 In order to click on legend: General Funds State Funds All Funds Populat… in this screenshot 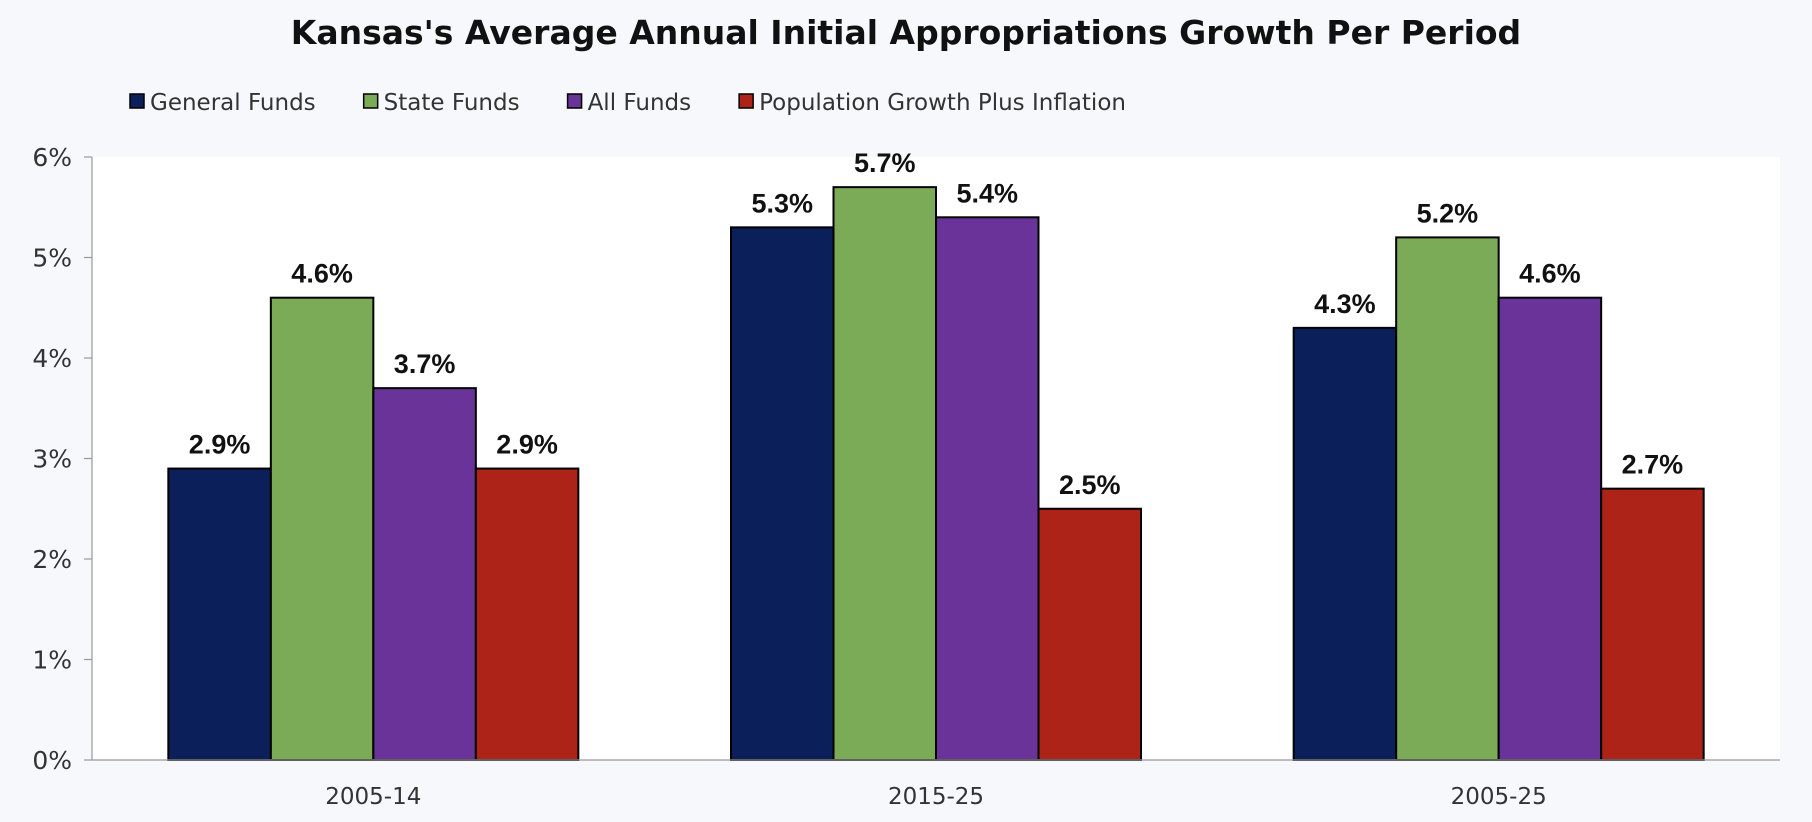, I will do `click(627, 103)`.